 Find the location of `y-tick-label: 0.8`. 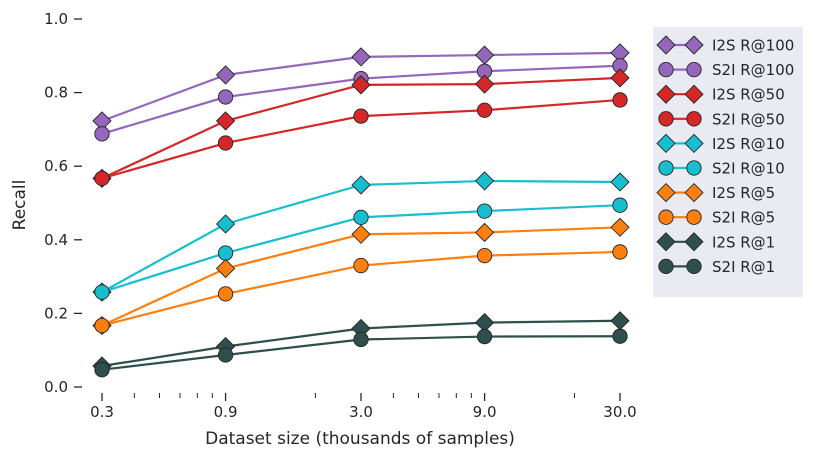

y-tick-label: 0.8 is located at coordinates (56, 93).